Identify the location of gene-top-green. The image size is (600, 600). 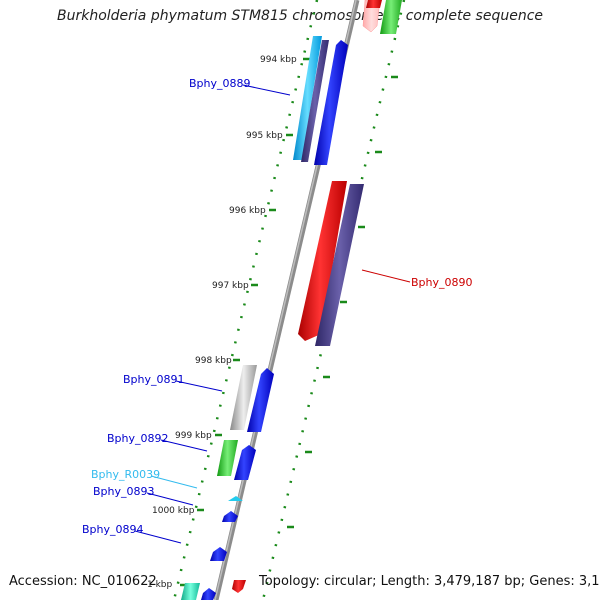
(391, 17).